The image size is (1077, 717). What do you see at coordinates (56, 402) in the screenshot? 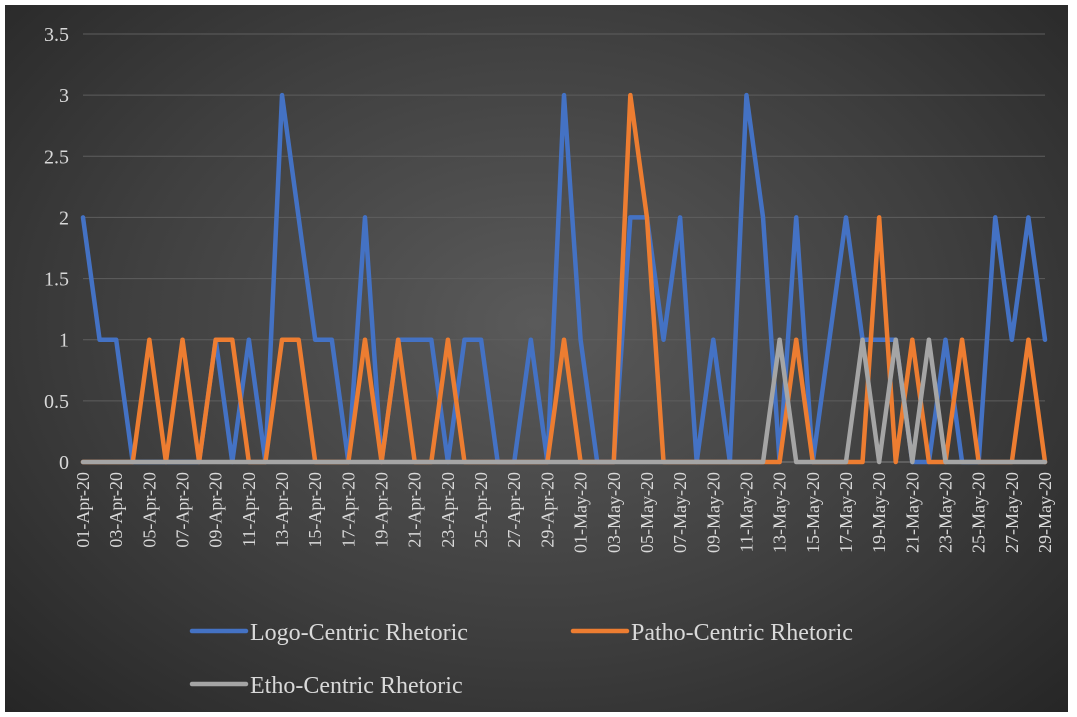
I see `y-tick-label: 0.5` at bounding box center [56, 402].